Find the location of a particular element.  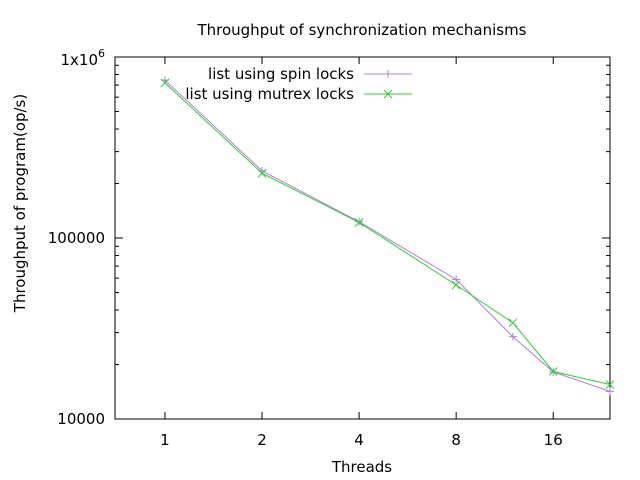

x-tick-label: 4 is located at coordinates (359, 440).